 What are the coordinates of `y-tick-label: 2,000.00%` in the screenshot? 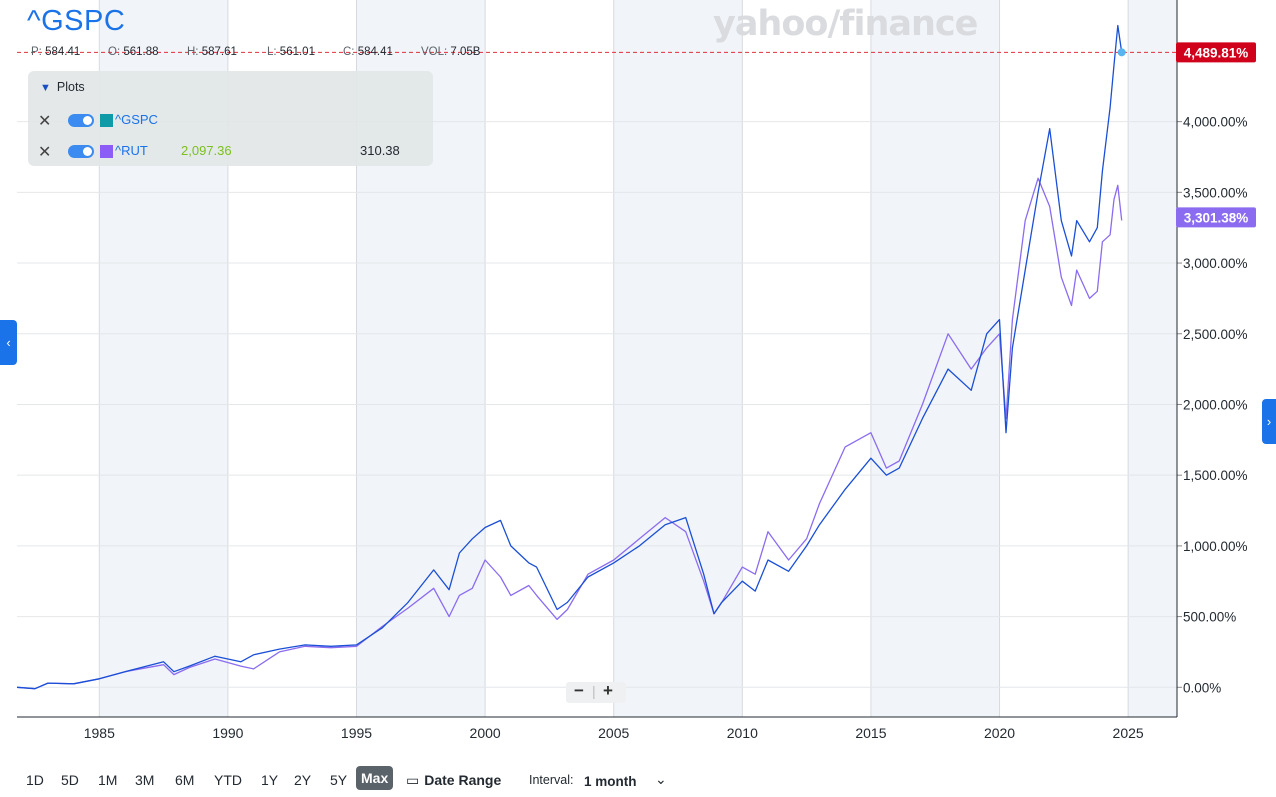 It's located at (1215, 404).